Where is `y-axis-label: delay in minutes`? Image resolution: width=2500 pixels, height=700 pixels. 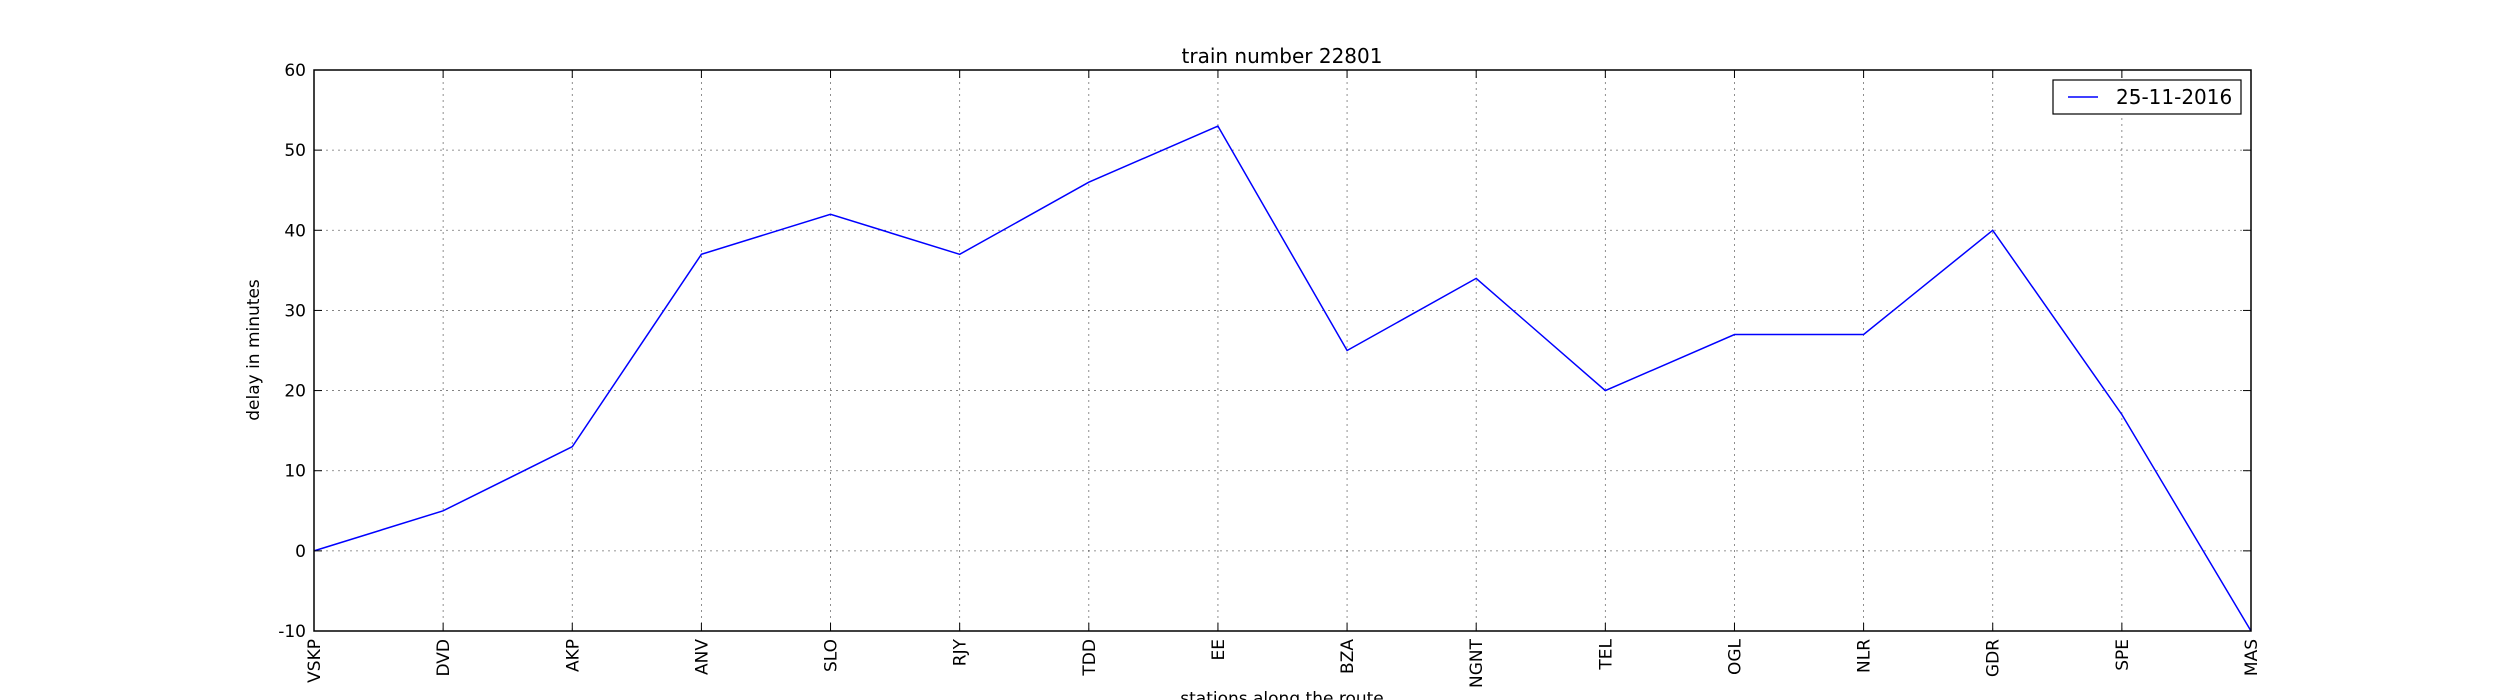
y-axis-label: delay in minutes is located at coordinates (254, 350).